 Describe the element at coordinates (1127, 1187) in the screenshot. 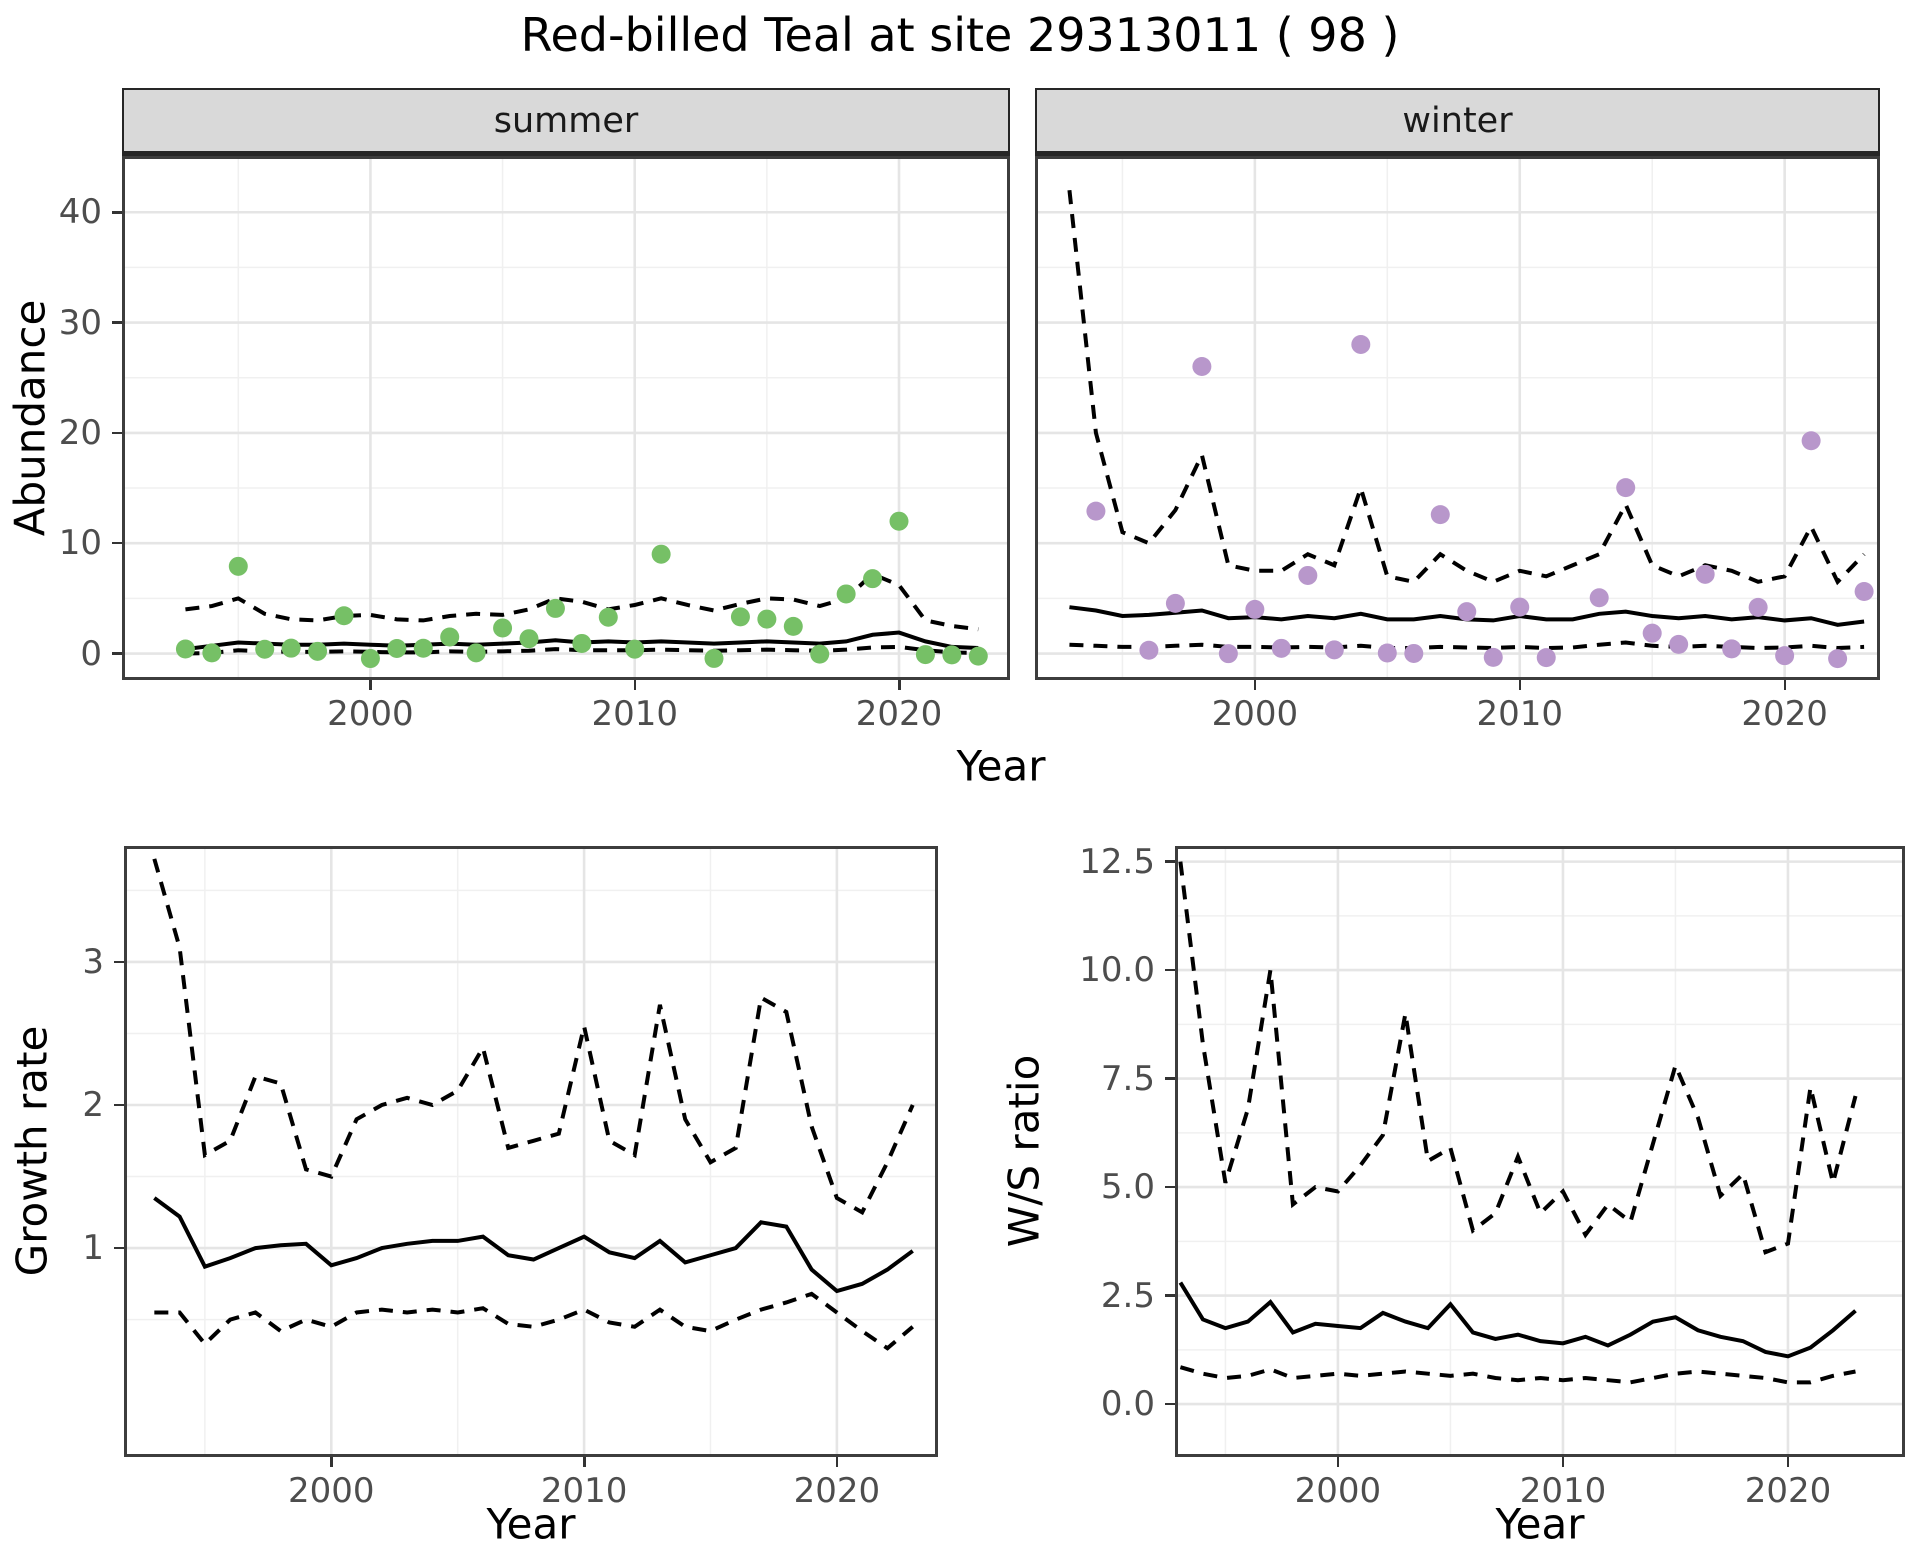

I see `y-tick-label: 5.0` at that location.